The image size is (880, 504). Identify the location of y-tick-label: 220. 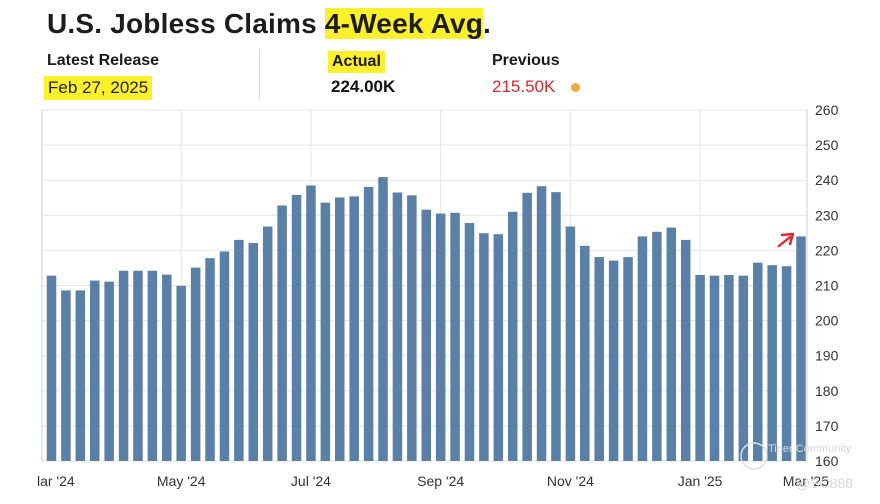
(827, 250).